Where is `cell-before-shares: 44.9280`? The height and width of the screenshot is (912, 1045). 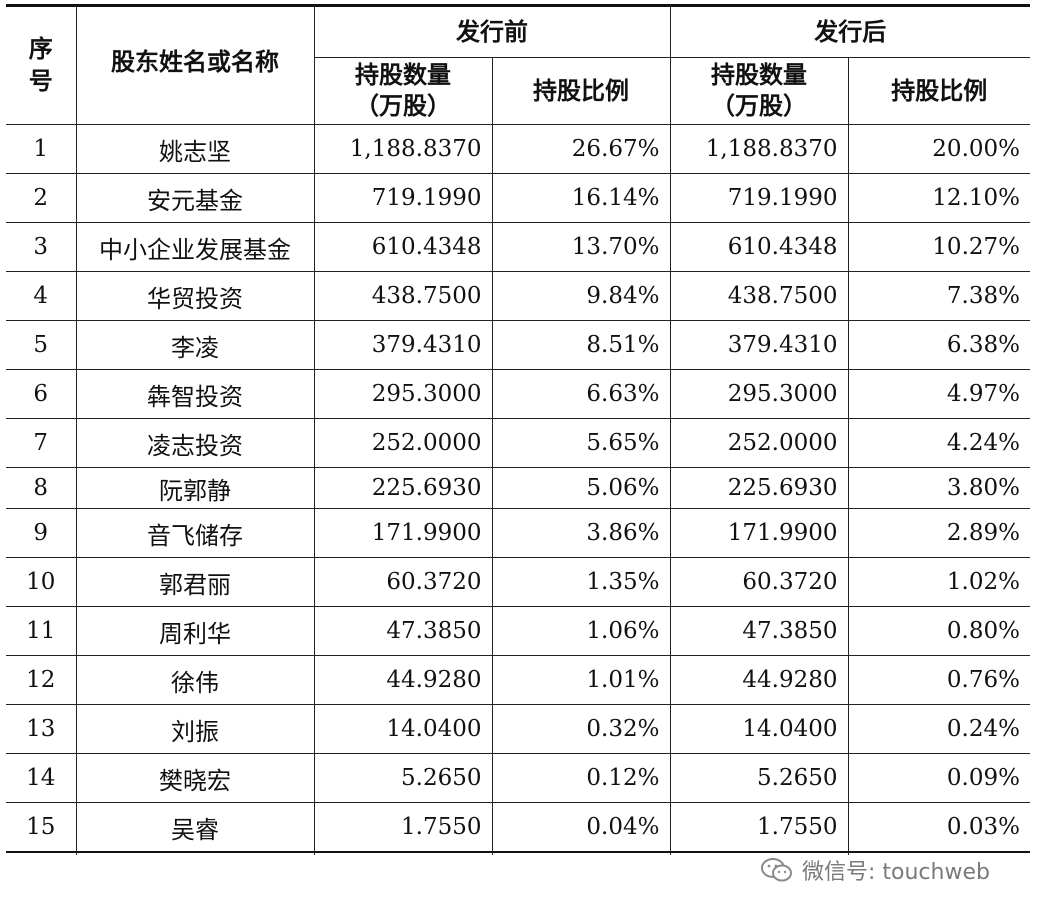
cell-before-shares: 44.9280 is located at coordinates (403, 680).